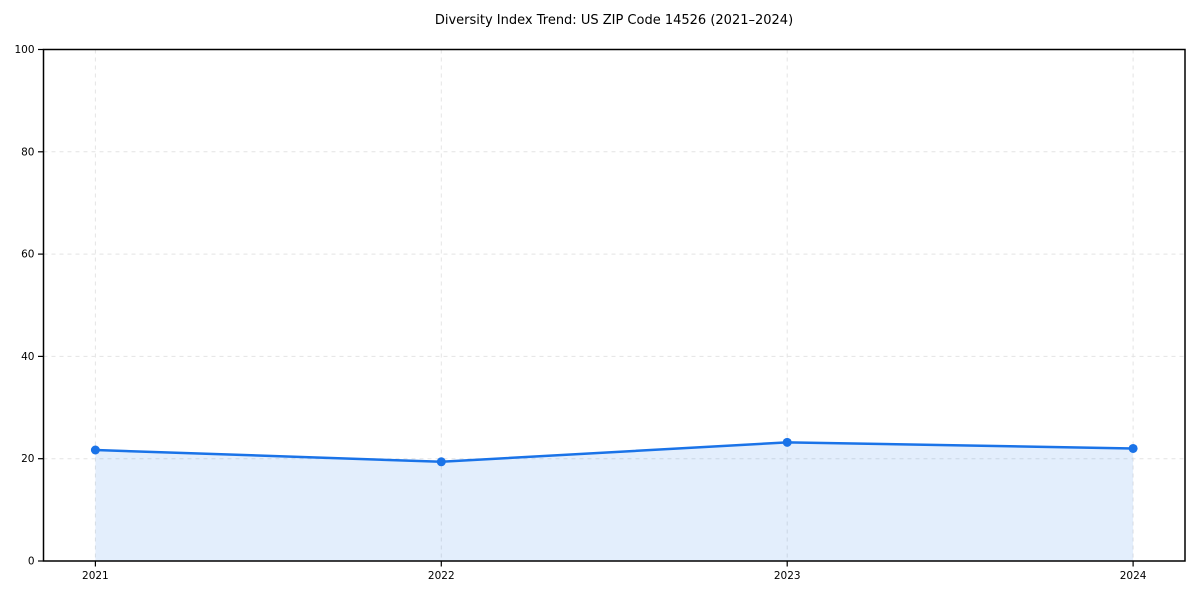 The image size is (1200, 600). What do you see at coordinates (27, 459) in the screenshot?
I see `y-tick-label: 20` at bounding box center [27, 459].